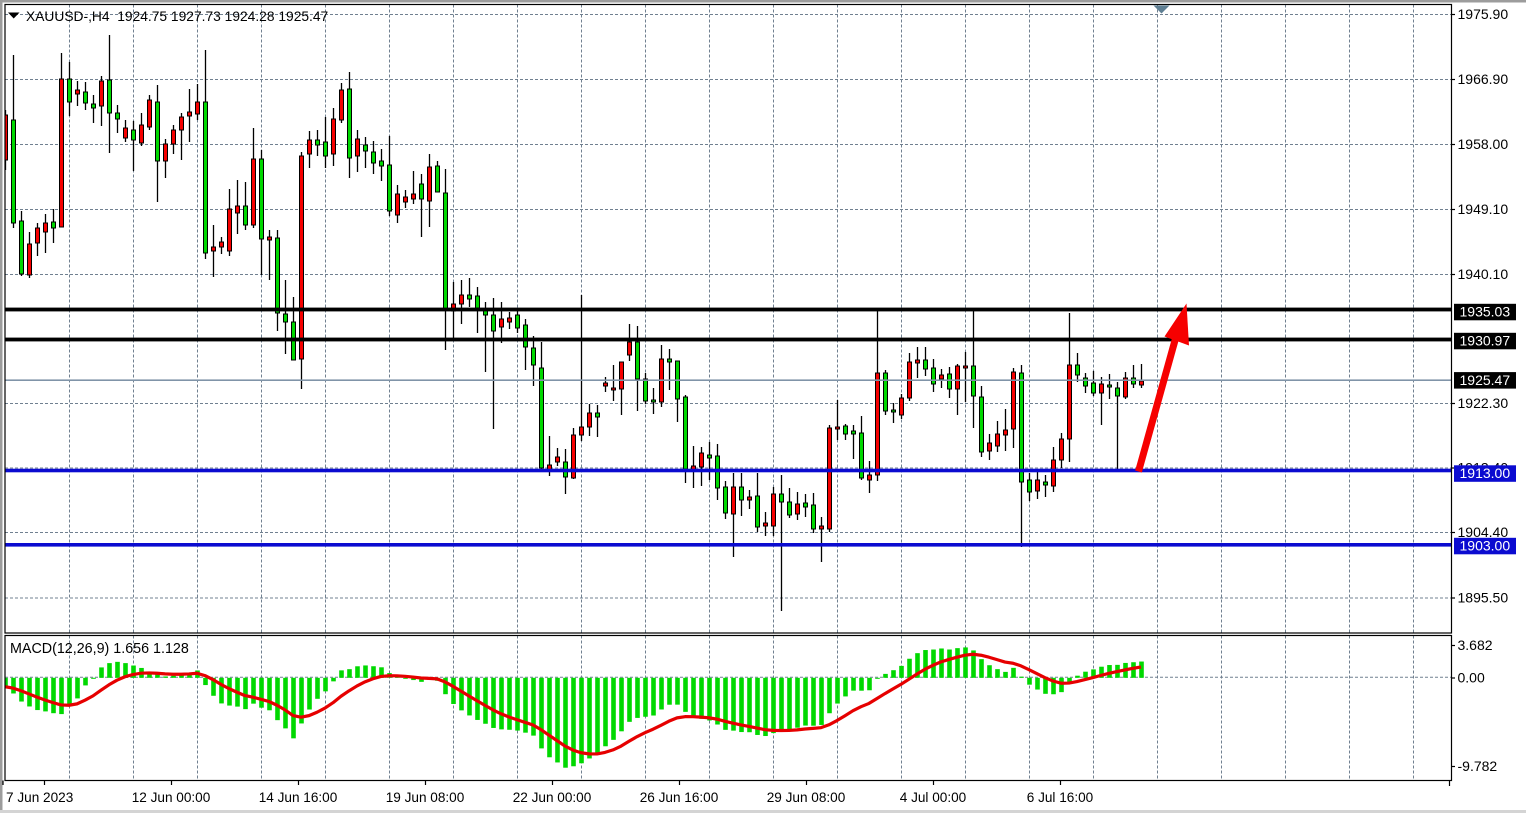 Image resolution: width=1526 pixels, height=813 pixels. What do you see at coordinates (1485, 473) in the screenshot?
I see `svg-text: 1913.00` at bounding box center [1485, 473].